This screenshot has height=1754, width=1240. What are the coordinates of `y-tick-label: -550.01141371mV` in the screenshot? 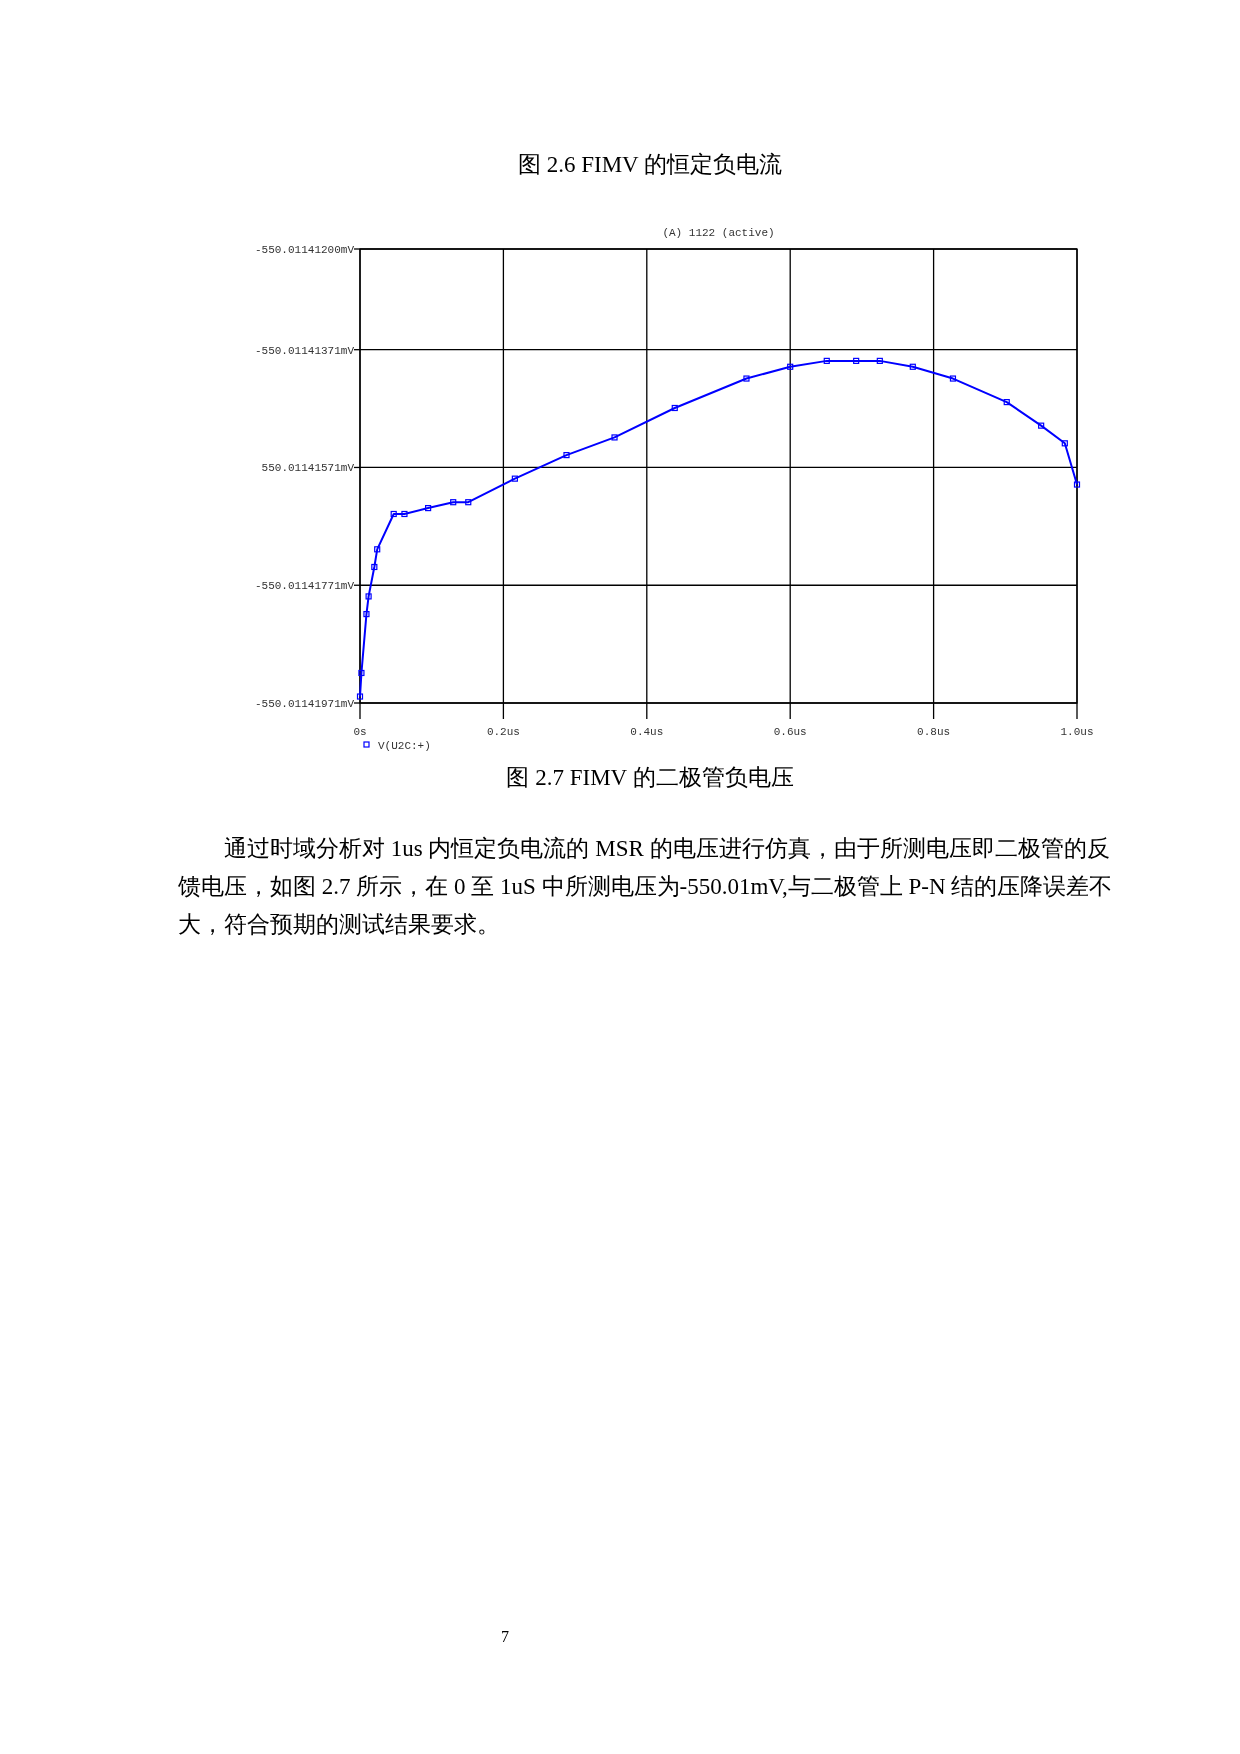 It's located at (304, 350).